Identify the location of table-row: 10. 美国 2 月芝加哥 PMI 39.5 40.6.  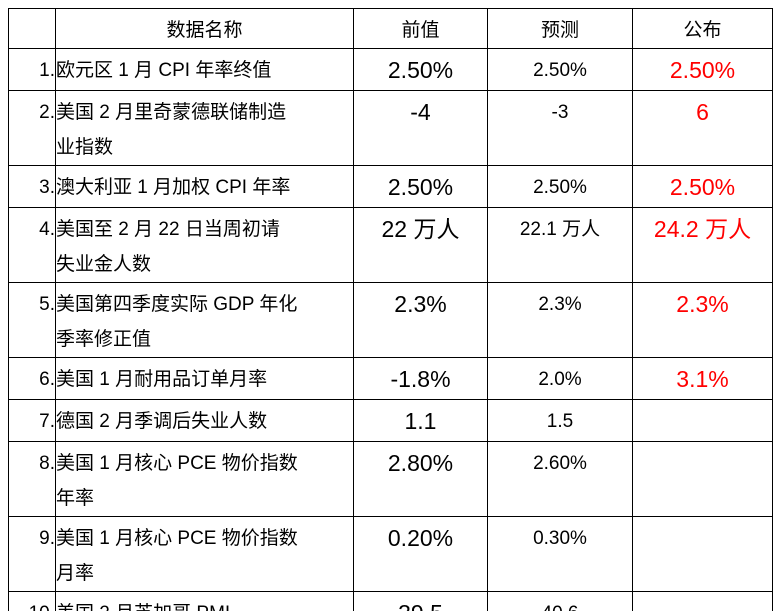
(390, 601).